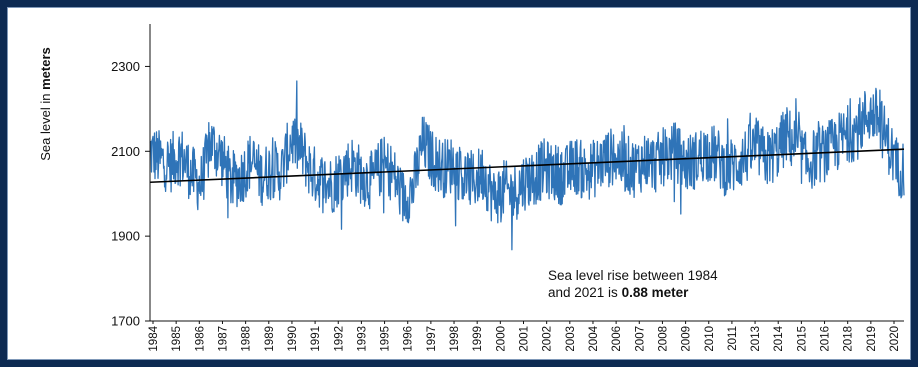  I want to click on x-tick-label: 2010, so click(710, 339).